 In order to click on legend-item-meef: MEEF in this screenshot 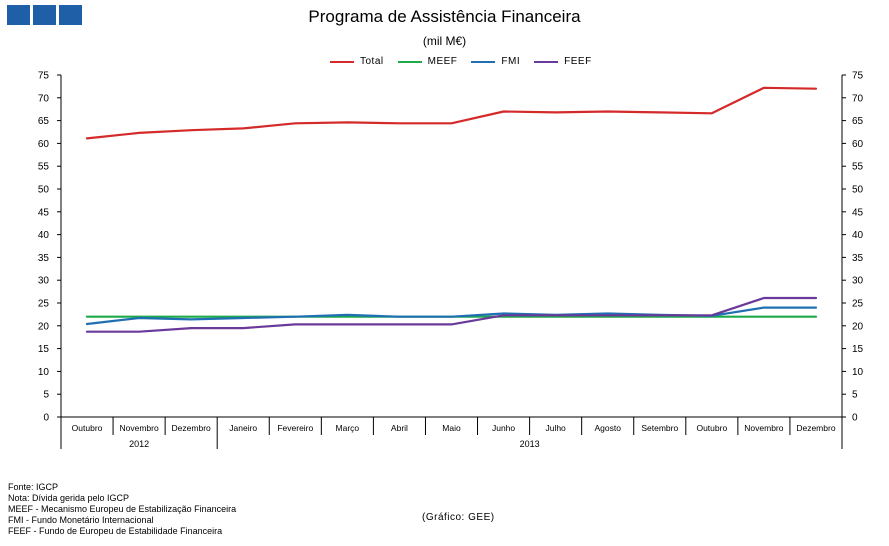, I will do `click(427, 61)`.